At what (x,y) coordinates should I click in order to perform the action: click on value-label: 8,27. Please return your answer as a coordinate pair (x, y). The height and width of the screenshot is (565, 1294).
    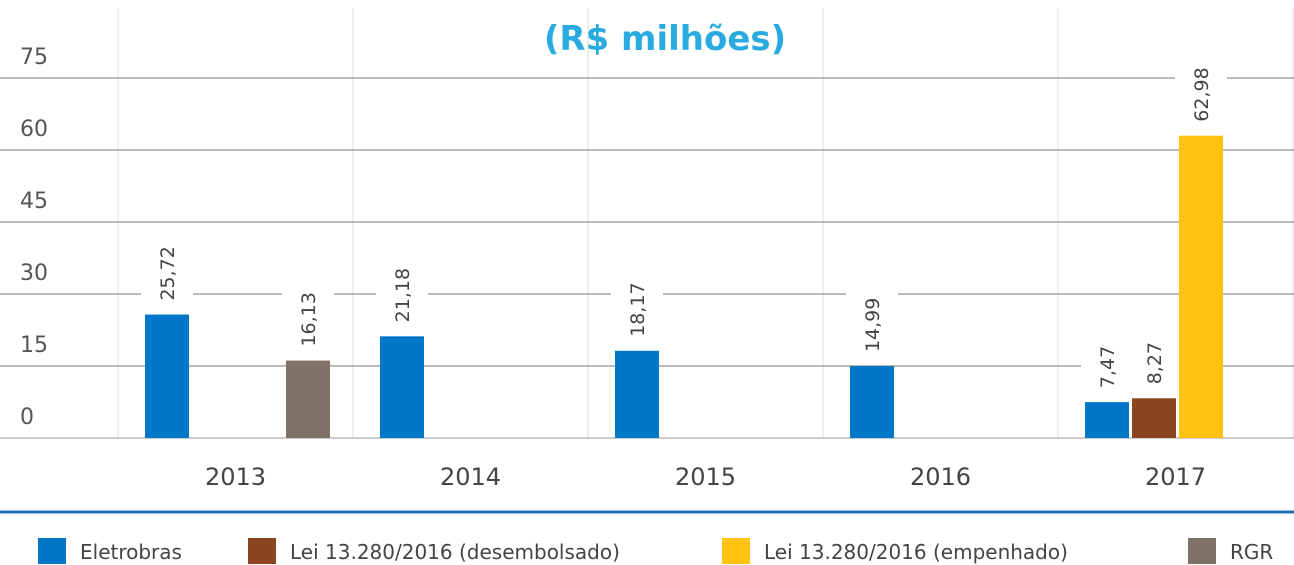
    Looking at the image, I should click on (1155, 363).